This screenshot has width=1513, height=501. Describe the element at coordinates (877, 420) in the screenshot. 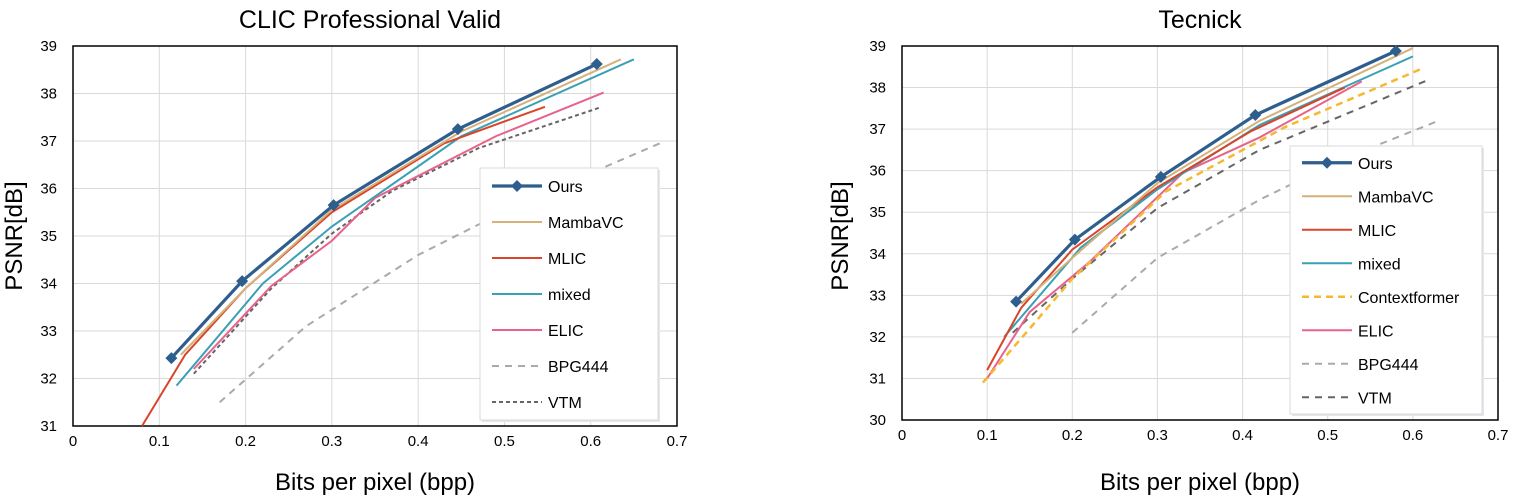

I see `y-tick-label: 30` at that location.